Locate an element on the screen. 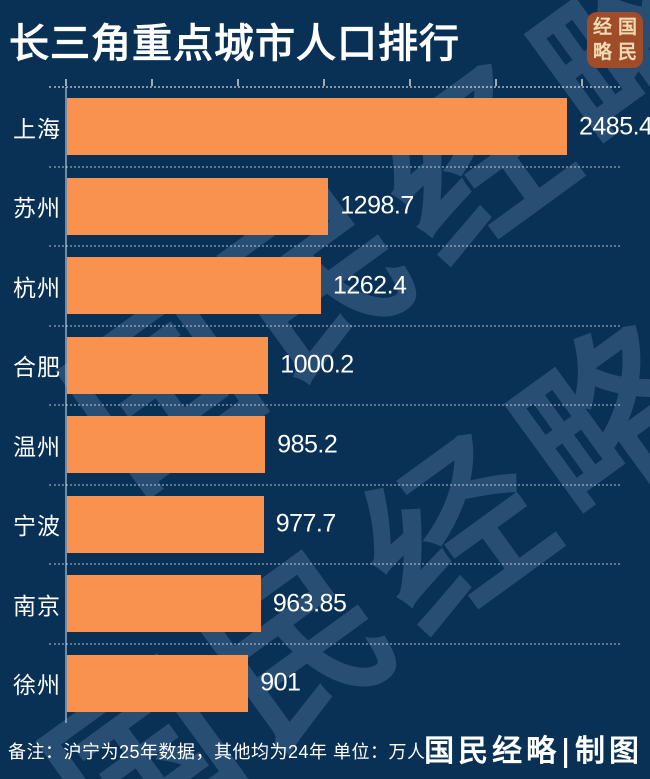 The image size is (650, 779). seal-char-bottom-right: 民 is located at coordinates (627, 52).